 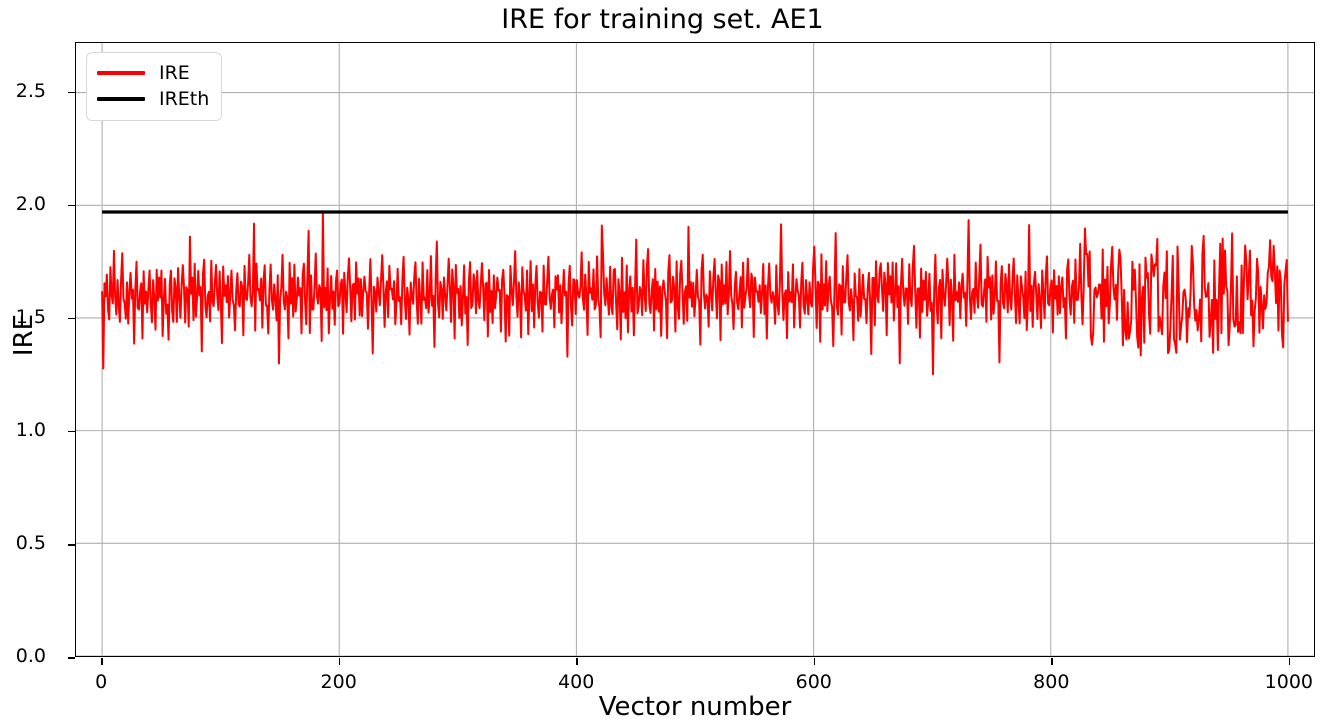 What do you see at coordinates (121, 73) in the screenshot?
I see `legend-swatch-ire` at bounding box center [121, 73].